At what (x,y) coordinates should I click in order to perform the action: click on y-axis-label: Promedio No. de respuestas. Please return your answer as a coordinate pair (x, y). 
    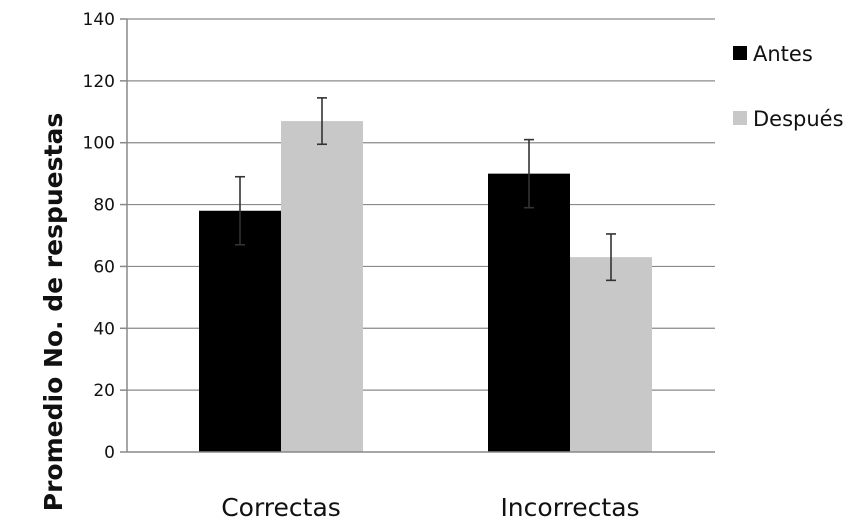
    Looking at the image, I should click on (53, 312).